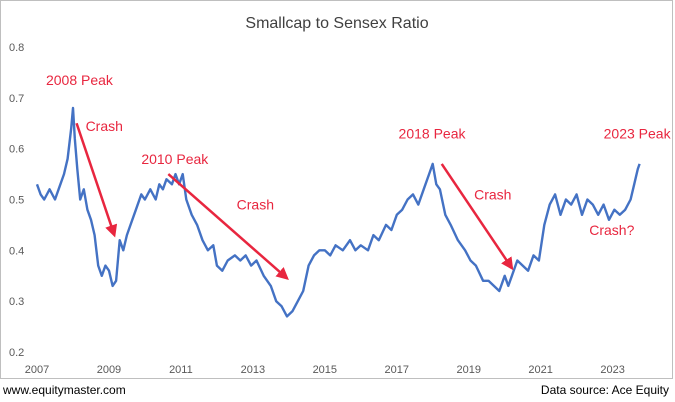 This screenshot has height=402, width=675. I want to click on annotation-label: 2023 Peak, so click(638, 134).